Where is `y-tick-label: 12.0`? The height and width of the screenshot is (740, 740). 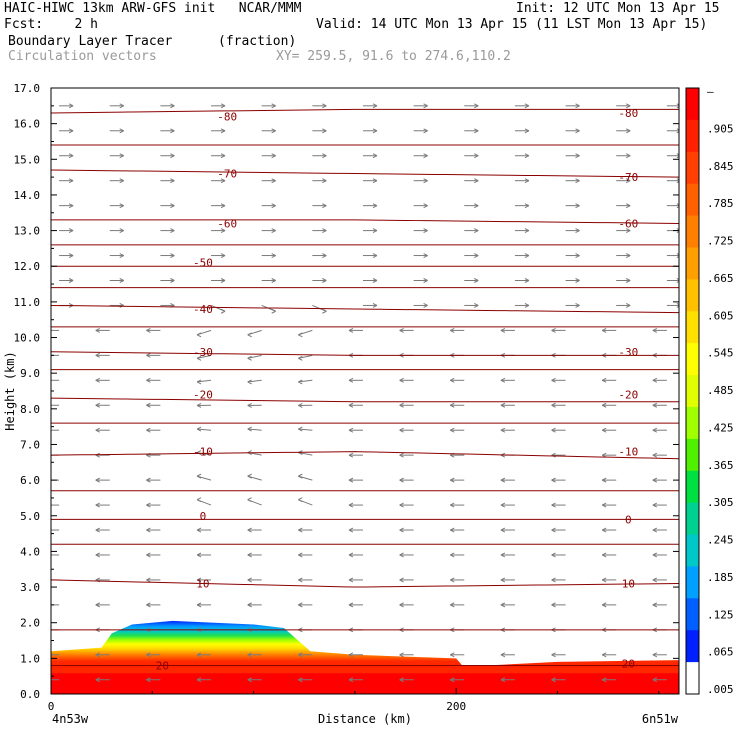 y-tick-label: 12.0 is located at coordinates (27, 266).